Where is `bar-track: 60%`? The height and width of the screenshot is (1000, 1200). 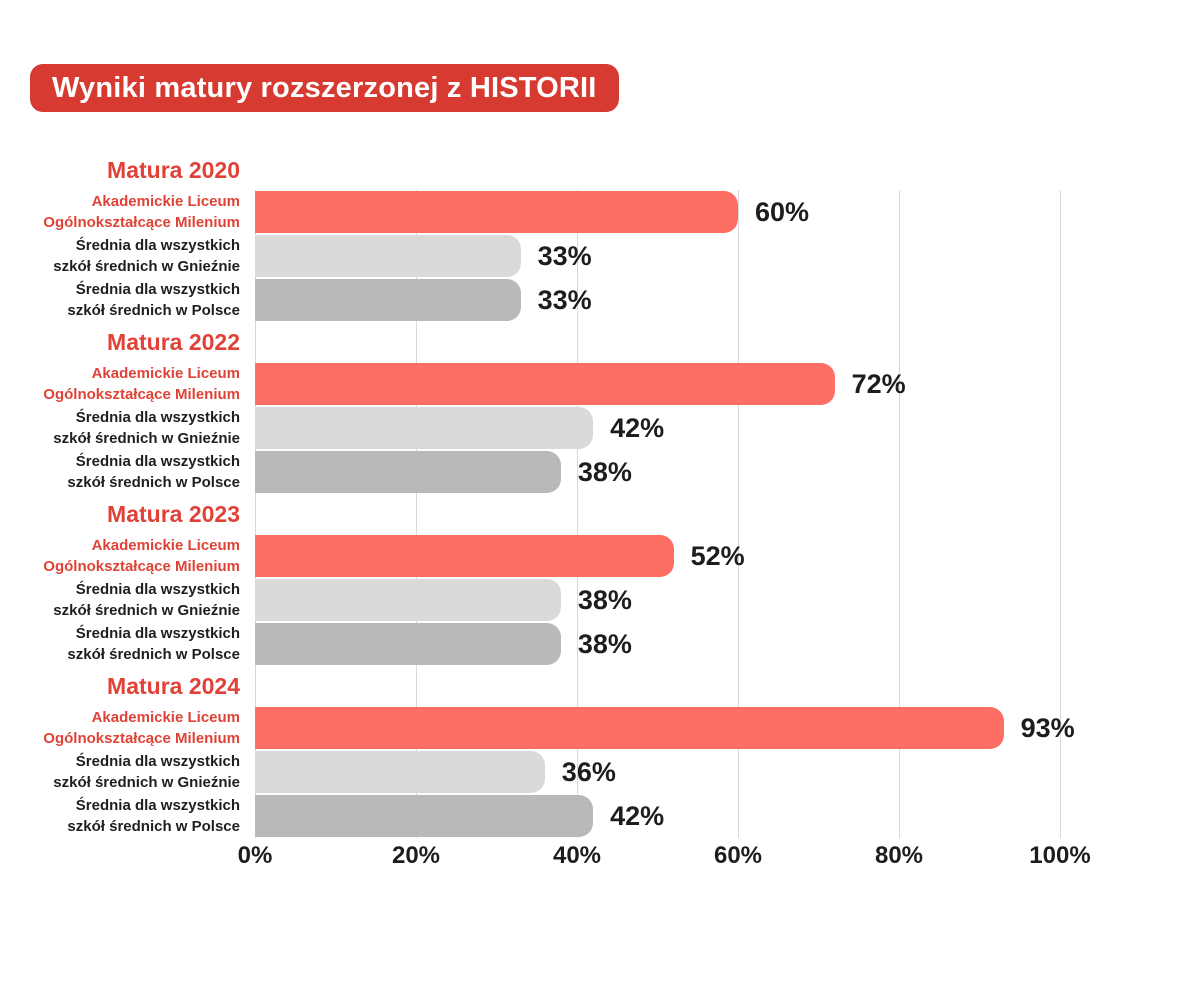 bar-track: 60% is located at coordinates (727, 212).